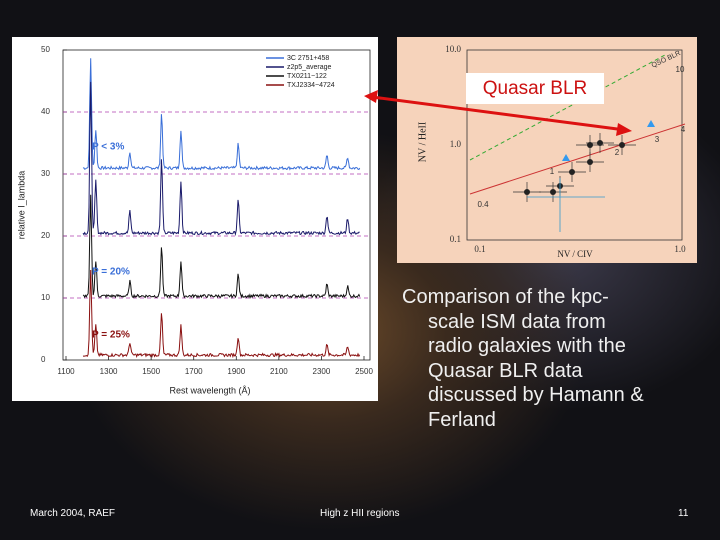 The height and width of the screenshot is (540, 720). I want to click on x-tick-label: 1.0, so click(680, 249).